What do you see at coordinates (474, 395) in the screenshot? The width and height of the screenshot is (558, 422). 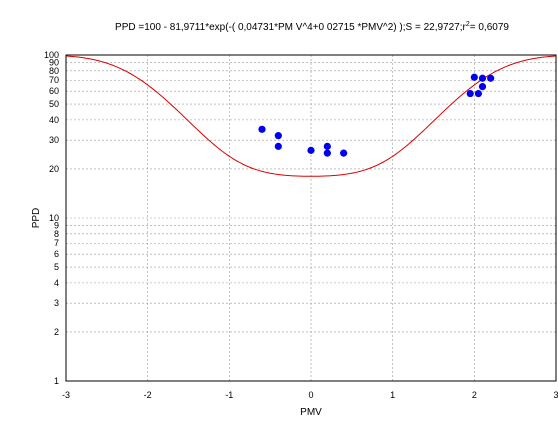 I see `x-tick-label: 2` at bounding box center [474, 395].